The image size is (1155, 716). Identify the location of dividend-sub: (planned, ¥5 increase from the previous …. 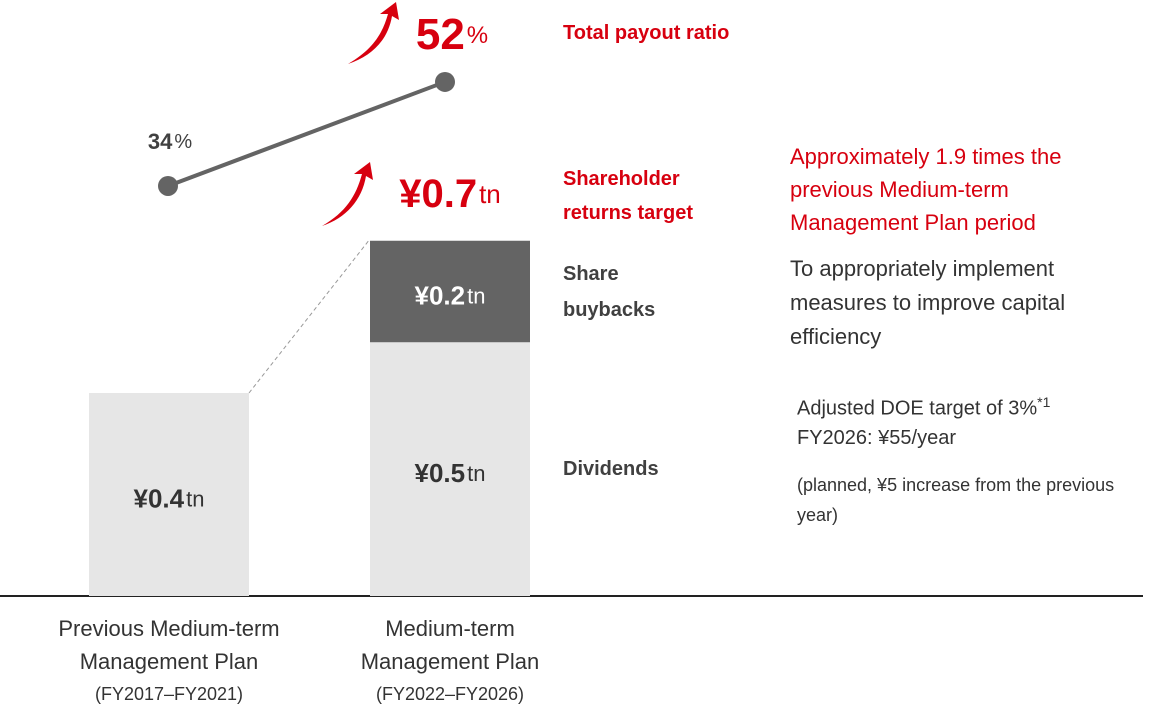
(956, 500).